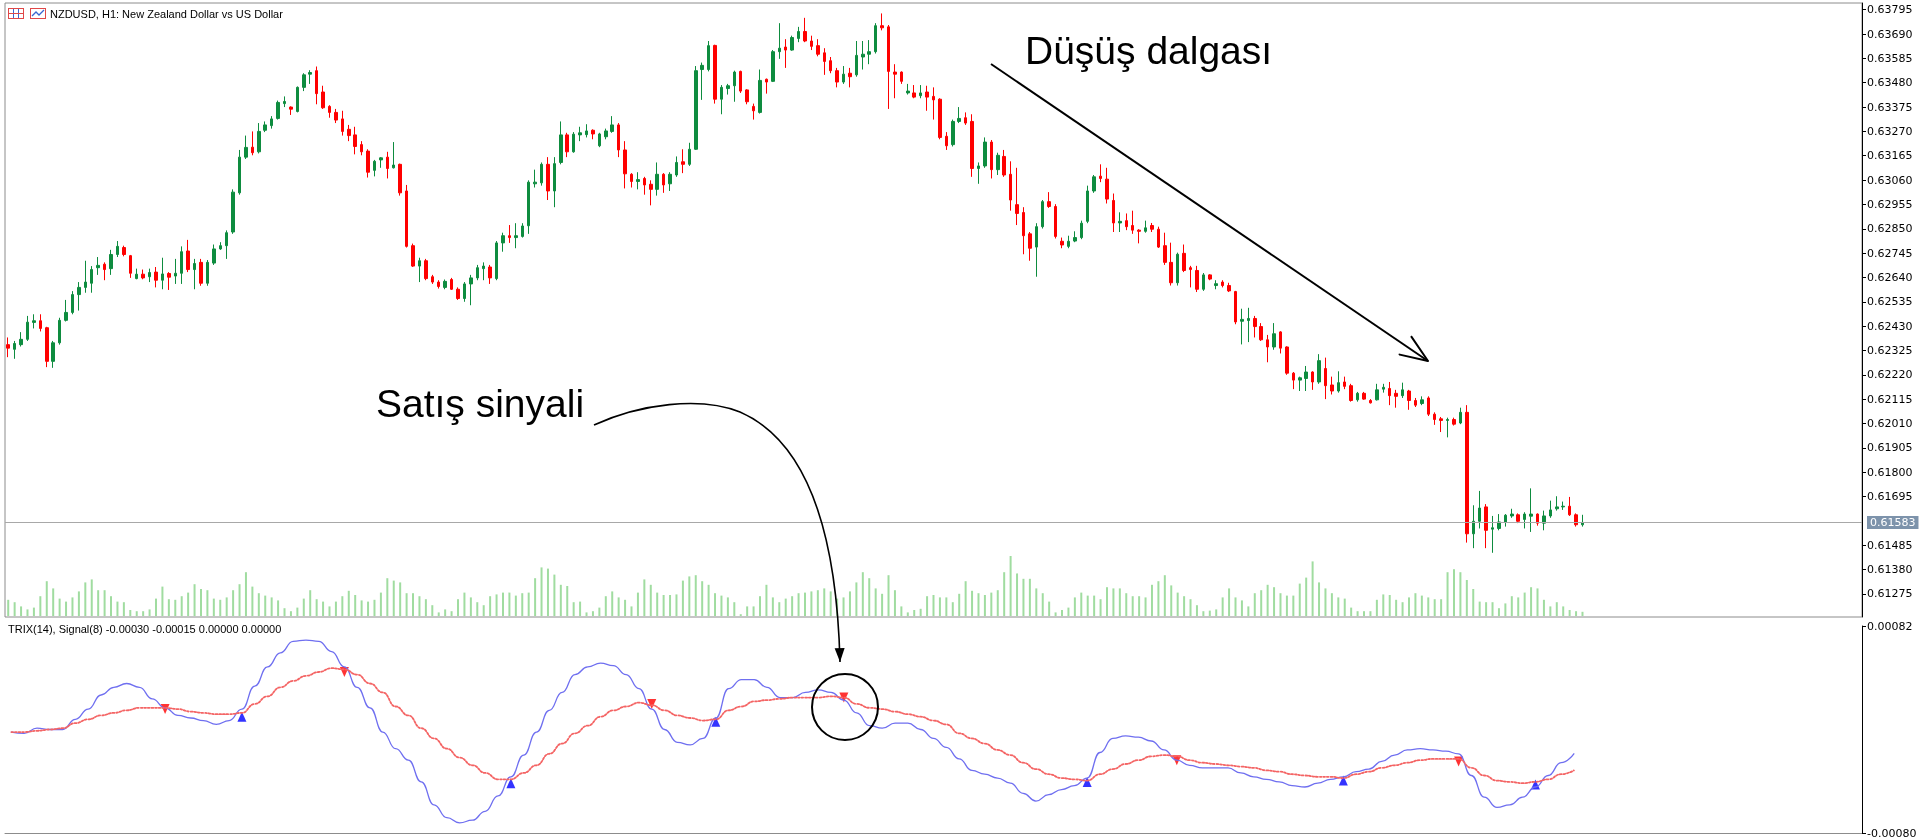 This screenshot has height=840, width=1920. I want to click on y-tick-label: 0.63690, so click(1890, 34).